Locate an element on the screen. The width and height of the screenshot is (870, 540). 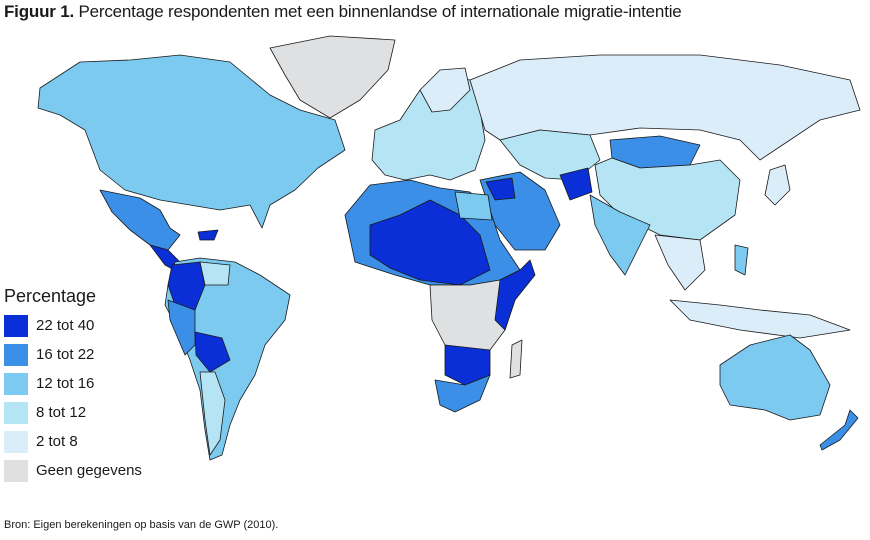
region-india is located at coordinates (620, 235).